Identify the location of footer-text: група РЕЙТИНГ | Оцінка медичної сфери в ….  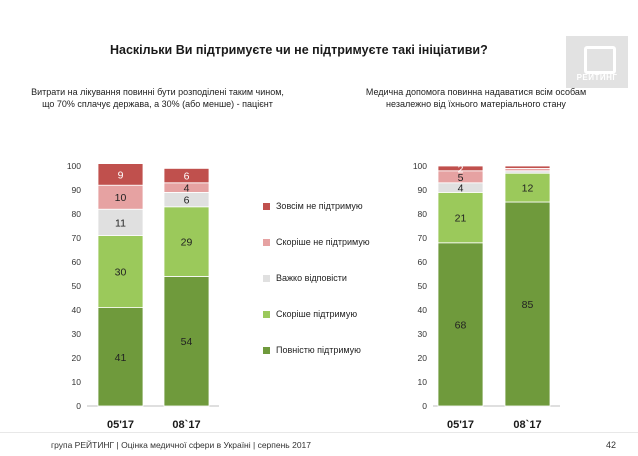
(181, 445).